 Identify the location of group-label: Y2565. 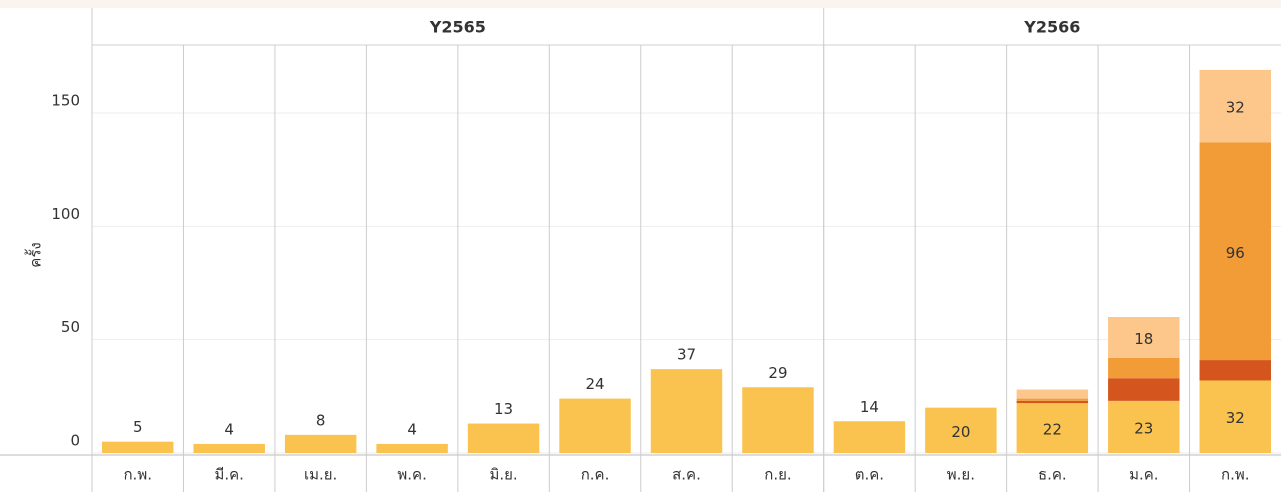
(457, 27).